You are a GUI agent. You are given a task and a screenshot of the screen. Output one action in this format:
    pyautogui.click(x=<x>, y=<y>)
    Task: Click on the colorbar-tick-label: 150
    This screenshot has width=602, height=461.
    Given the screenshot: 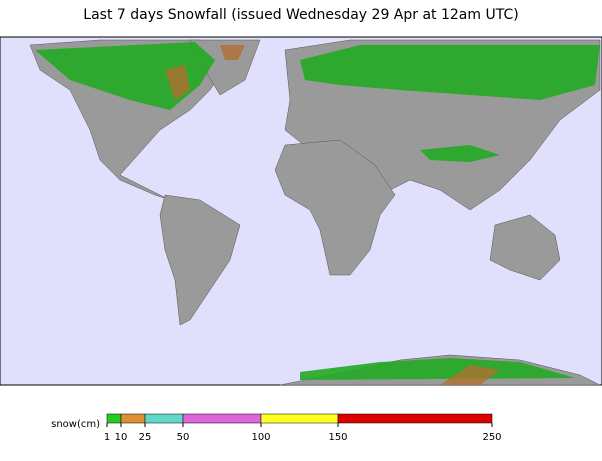 What is the action you would take?
    pyautogui.click(x=337, y=437)
    